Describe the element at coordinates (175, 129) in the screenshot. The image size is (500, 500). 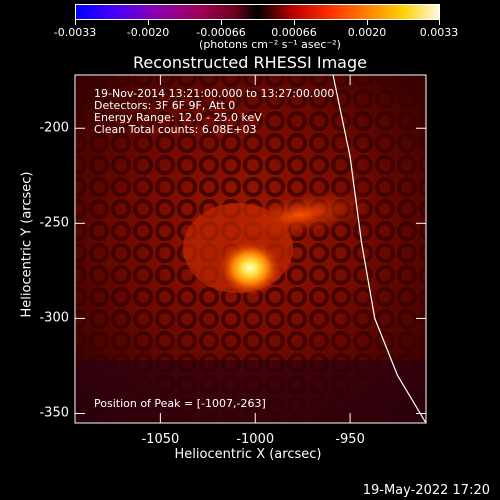
I see `annotation-clean: Clean Total counts: 6.08E+03` at that location.